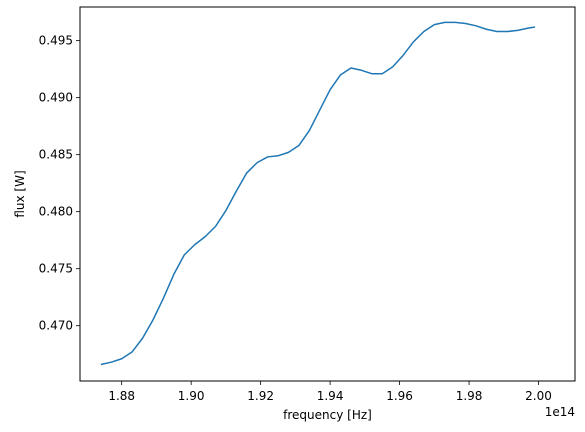  What do you see at coordinates (260, 396) in the screenshot?
I see `x-tick-label: 1.92` at bounding box center [260, 396].